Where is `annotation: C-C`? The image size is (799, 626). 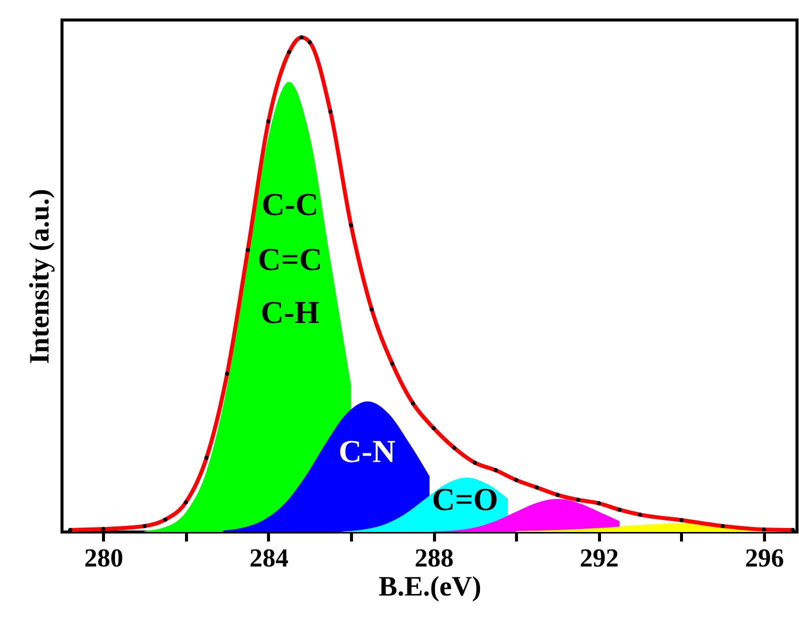
annotation: C-C is located at coordinates (290, 204).